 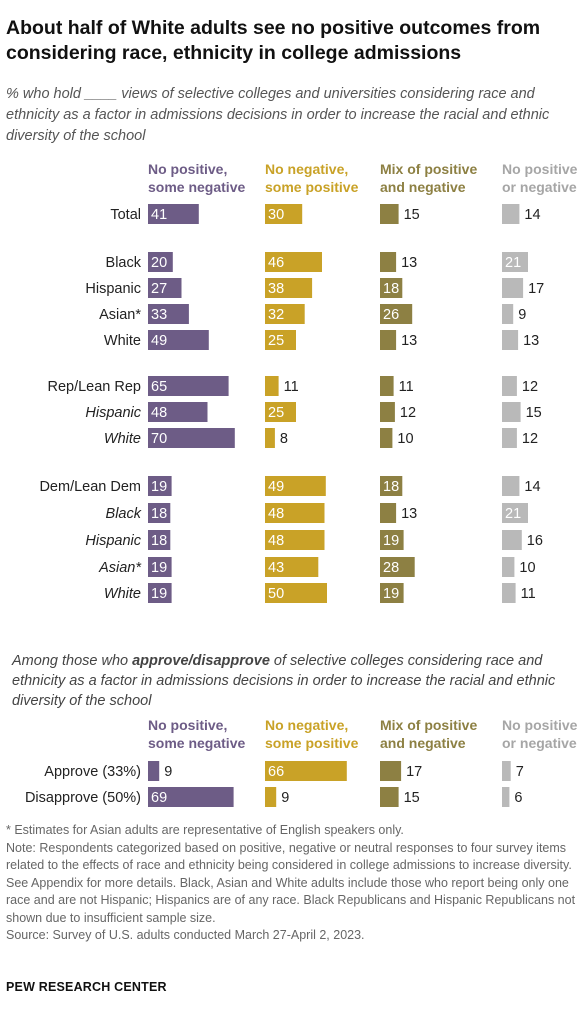 What do you see at coordinates (90, 487) in the screenshot?
I see `row-label-dem-lean-dem: Dem/Lean Dem` at bounding box center [90, 487].